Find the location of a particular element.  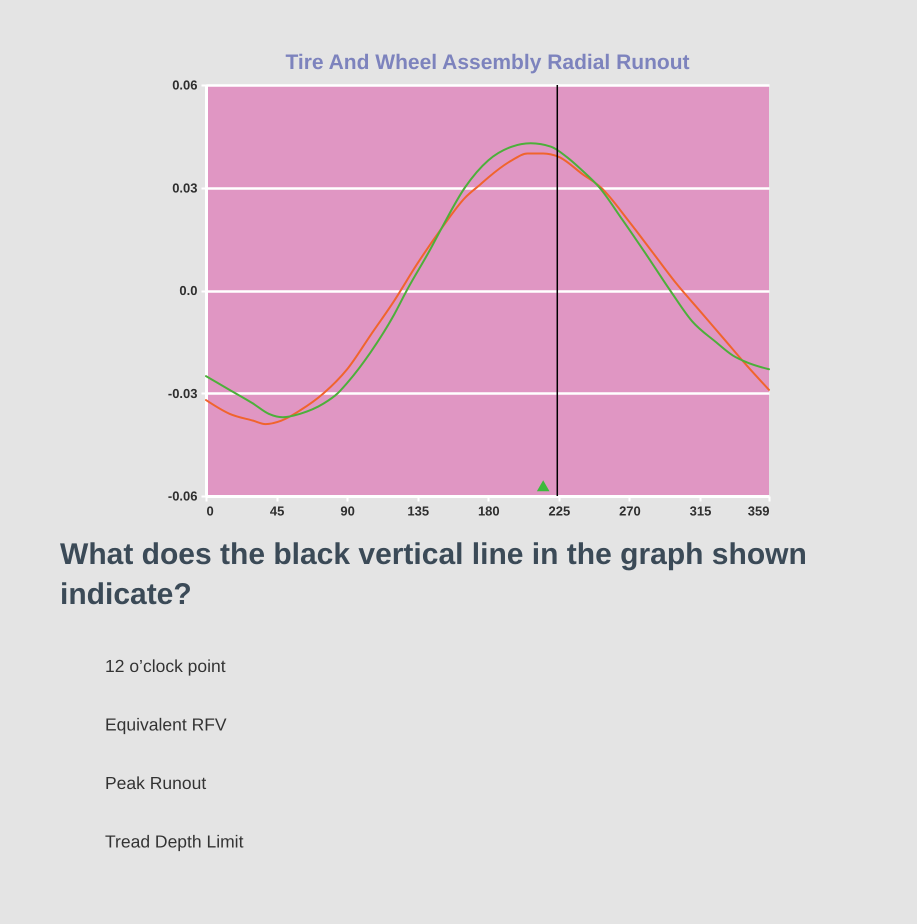

y-tick-label: 0.06 is located at coordinates (185, 85).